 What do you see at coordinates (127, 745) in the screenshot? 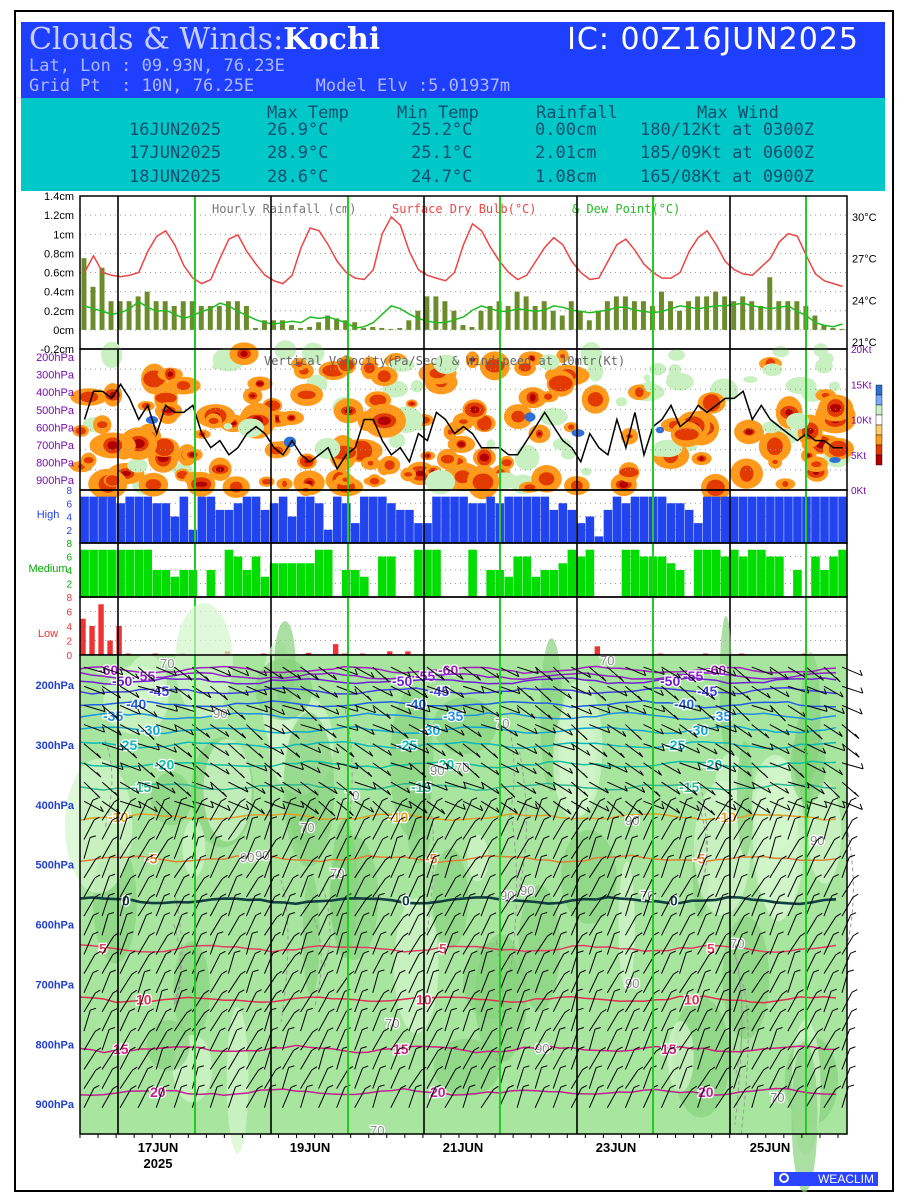
I see `temperature-contour-label: -25` at bounding box center [127, 745].